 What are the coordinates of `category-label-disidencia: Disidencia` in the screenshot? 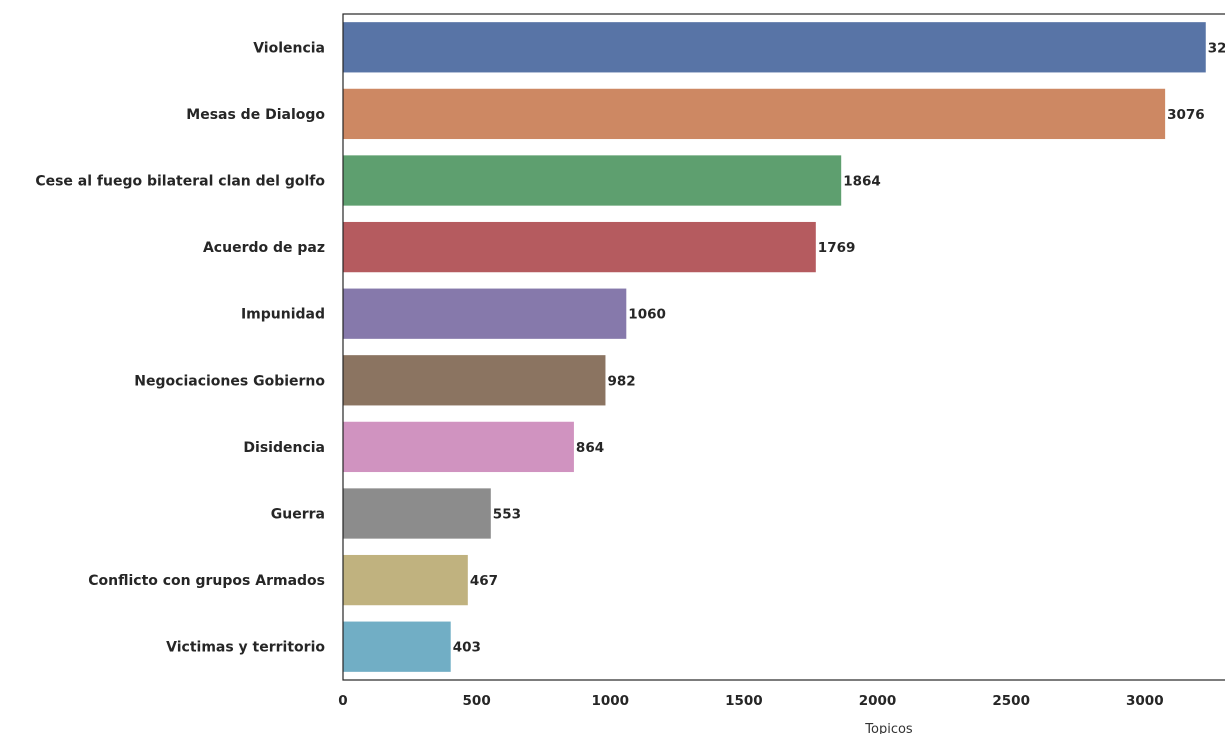 It's located at (284, 448).